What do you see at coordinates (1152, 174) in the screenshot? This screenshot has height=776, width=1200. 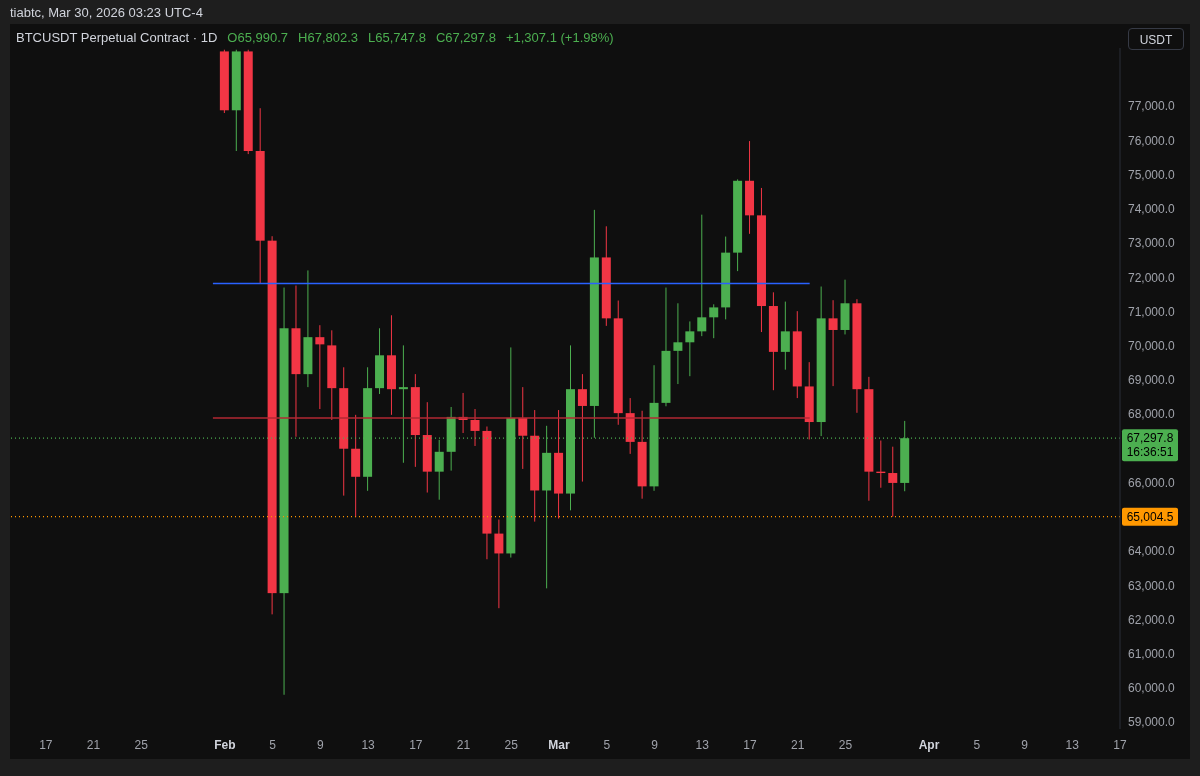 I see `y-tick-label: 75,000.0` at bounding box center [1152, 174].